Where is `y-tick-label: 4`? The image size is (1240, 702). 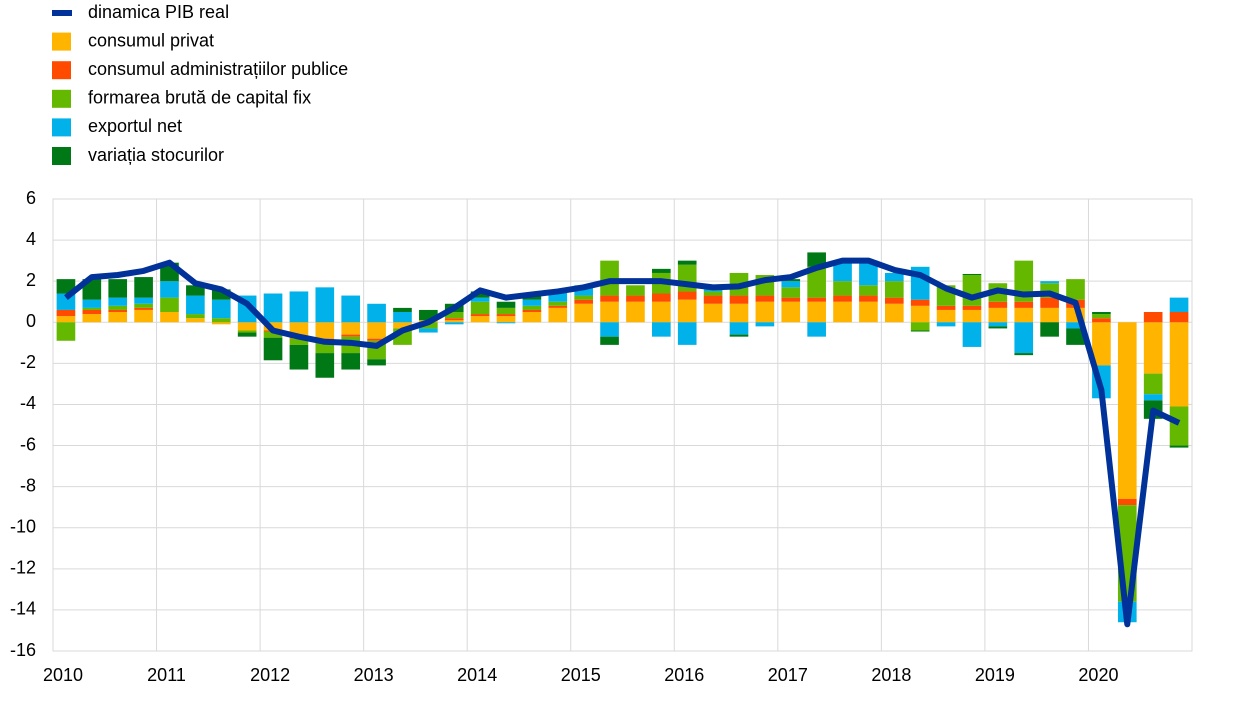 y-tick-label: 4 is located at coordinates (31, 239).